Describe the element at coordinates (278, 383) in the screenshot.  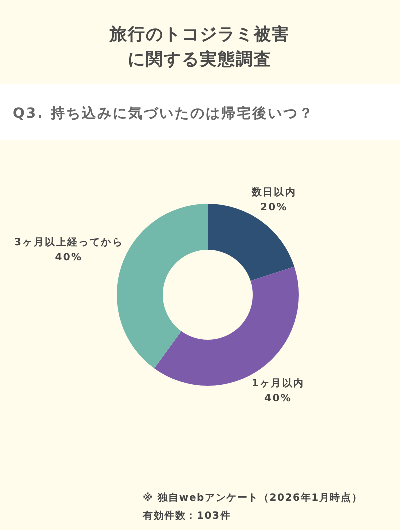
I see `slice-label: 1ヶ月以内` at that location.